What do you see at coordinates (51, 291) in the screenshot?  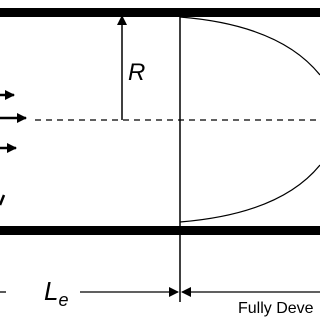 I see `symbol: L` at bounding box center [51, 291].